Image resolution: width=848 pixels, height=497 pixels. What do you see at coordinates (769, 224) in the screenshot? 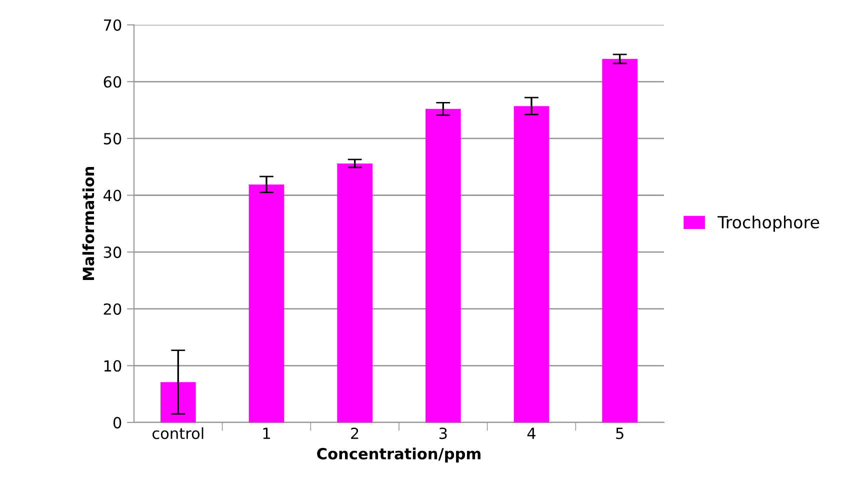
I see `legend-label: Trochophore` at bounding box center [769, 224].